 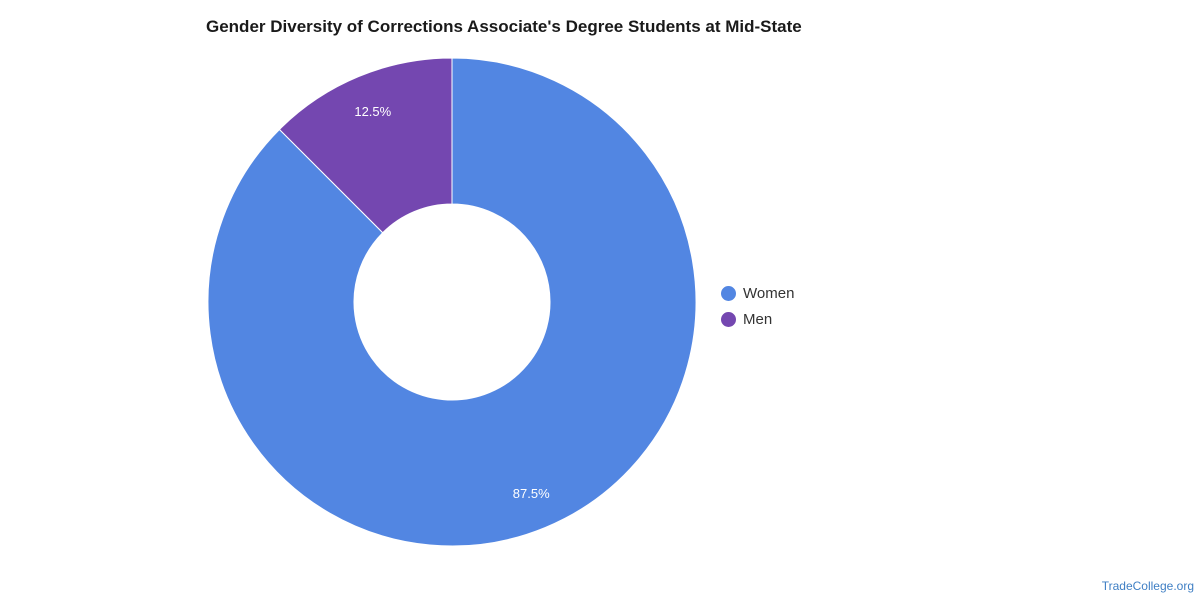 What do you see at coordinates (531, 493) in the screenshot?
I see `slice-label-women: 87.5%` at bounding box center [531, 493].